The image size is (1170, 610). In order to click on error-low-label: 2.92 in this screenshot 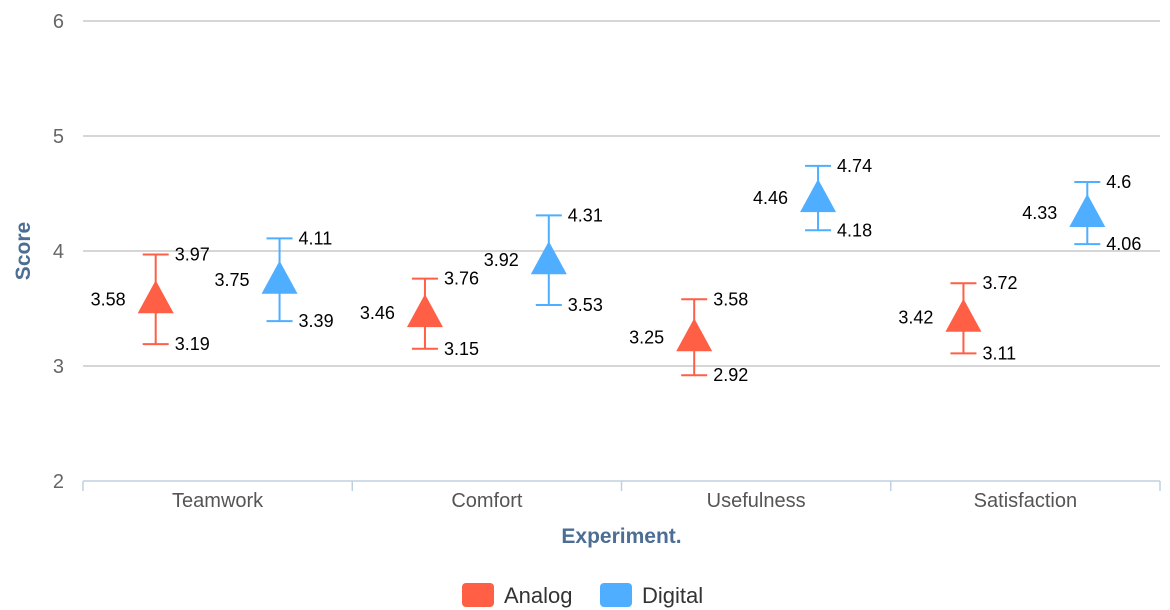, I will do `click(730, 375)`.